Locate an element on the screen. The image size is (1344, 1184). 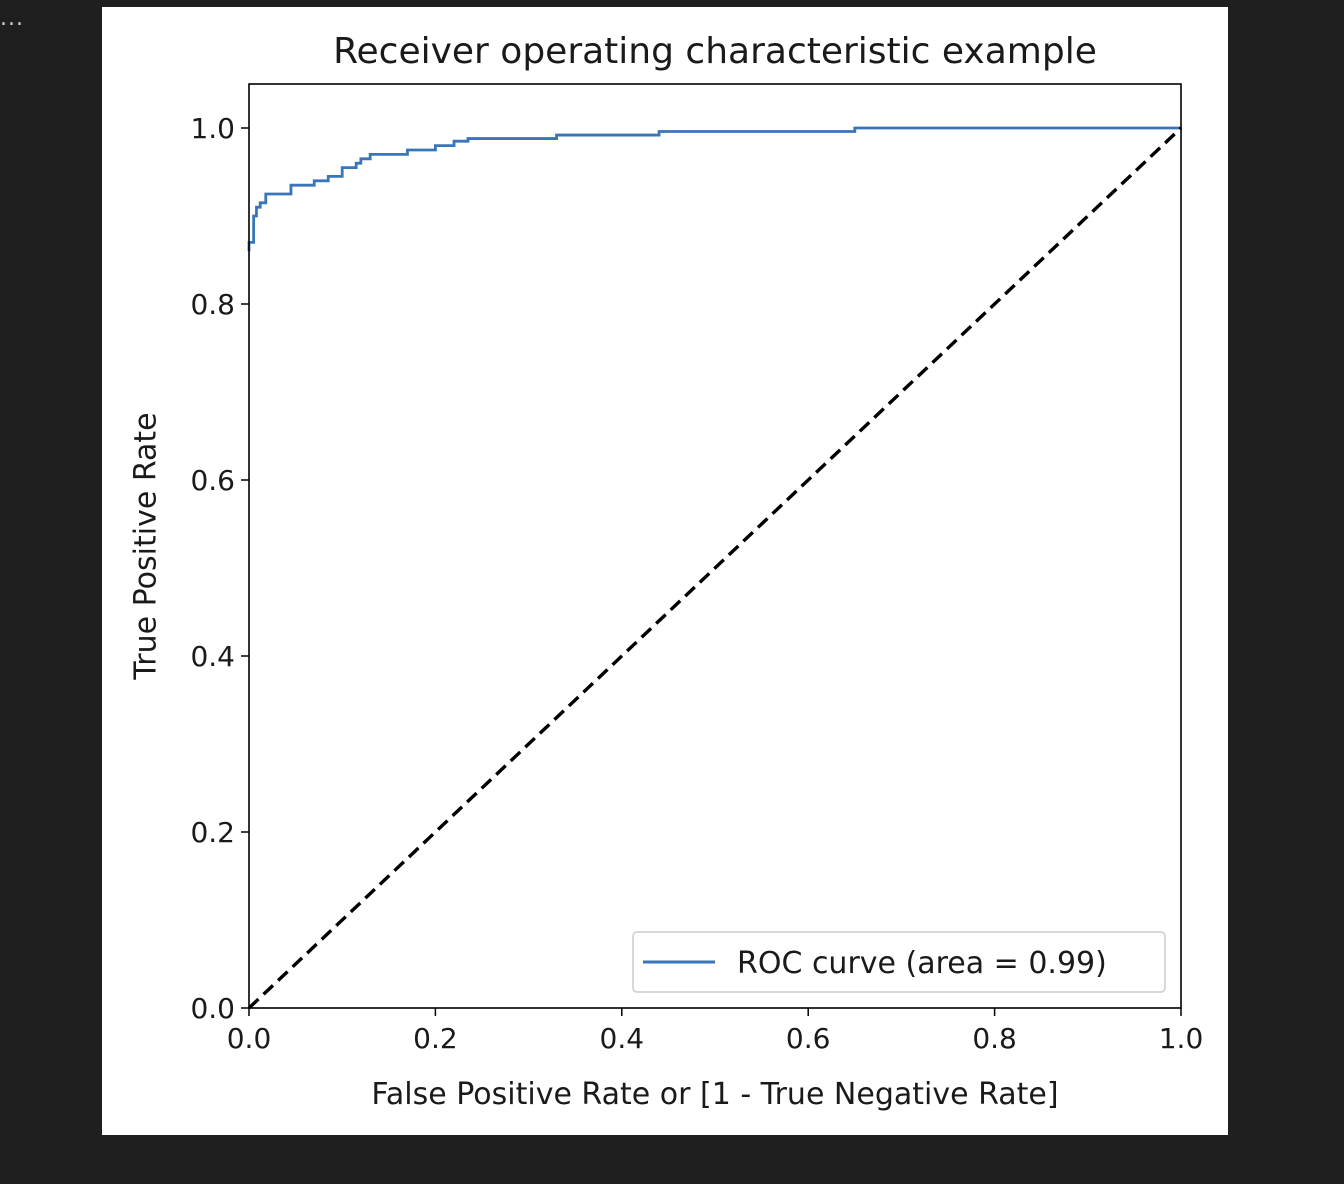
x-ticks: 0.0 0.2 0.4 0.6 0.8 1.0 is located at coordinates (715, 1031).